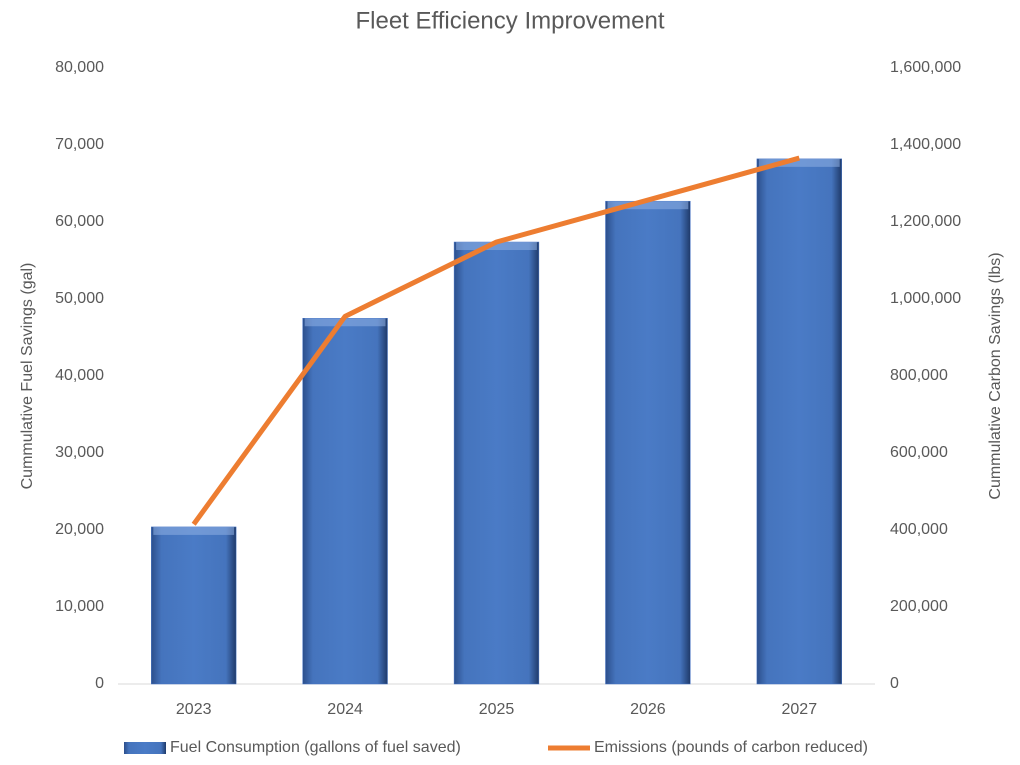 The image size is (1020, 765). What do you see at coordinates (925, 298) in the screenshot?
I see `y2-tick-label: 1,000,000` at bounding box center [925, 298].